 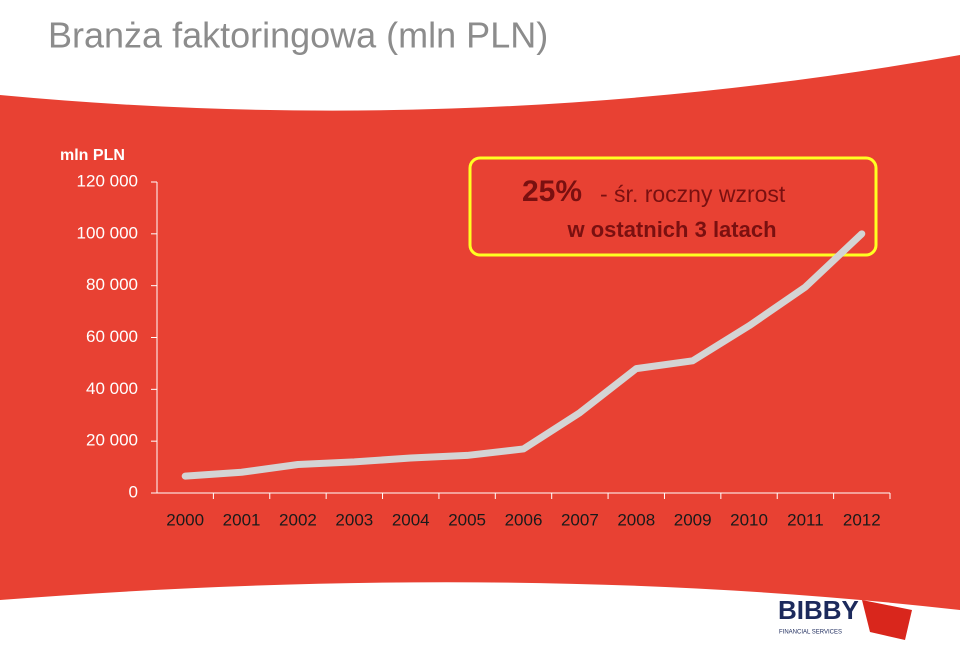 I want to click on x-tick-label: 2006, so click(x=524, y=519).